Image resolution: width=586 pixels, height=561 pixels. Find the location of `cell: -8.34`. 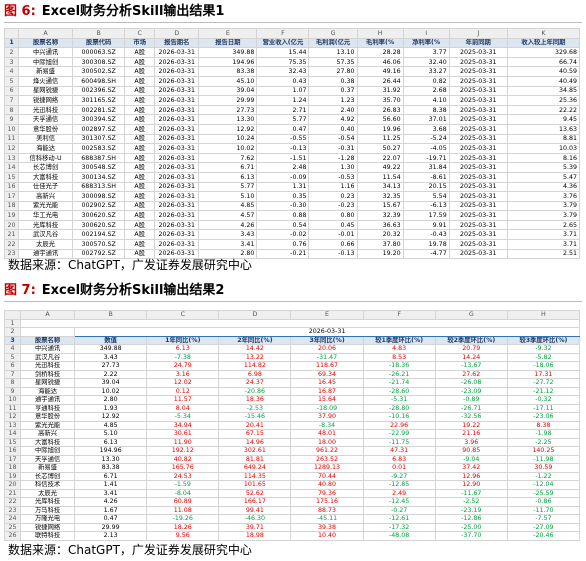

cell: -8.34 is located at coordinates (327, 425).